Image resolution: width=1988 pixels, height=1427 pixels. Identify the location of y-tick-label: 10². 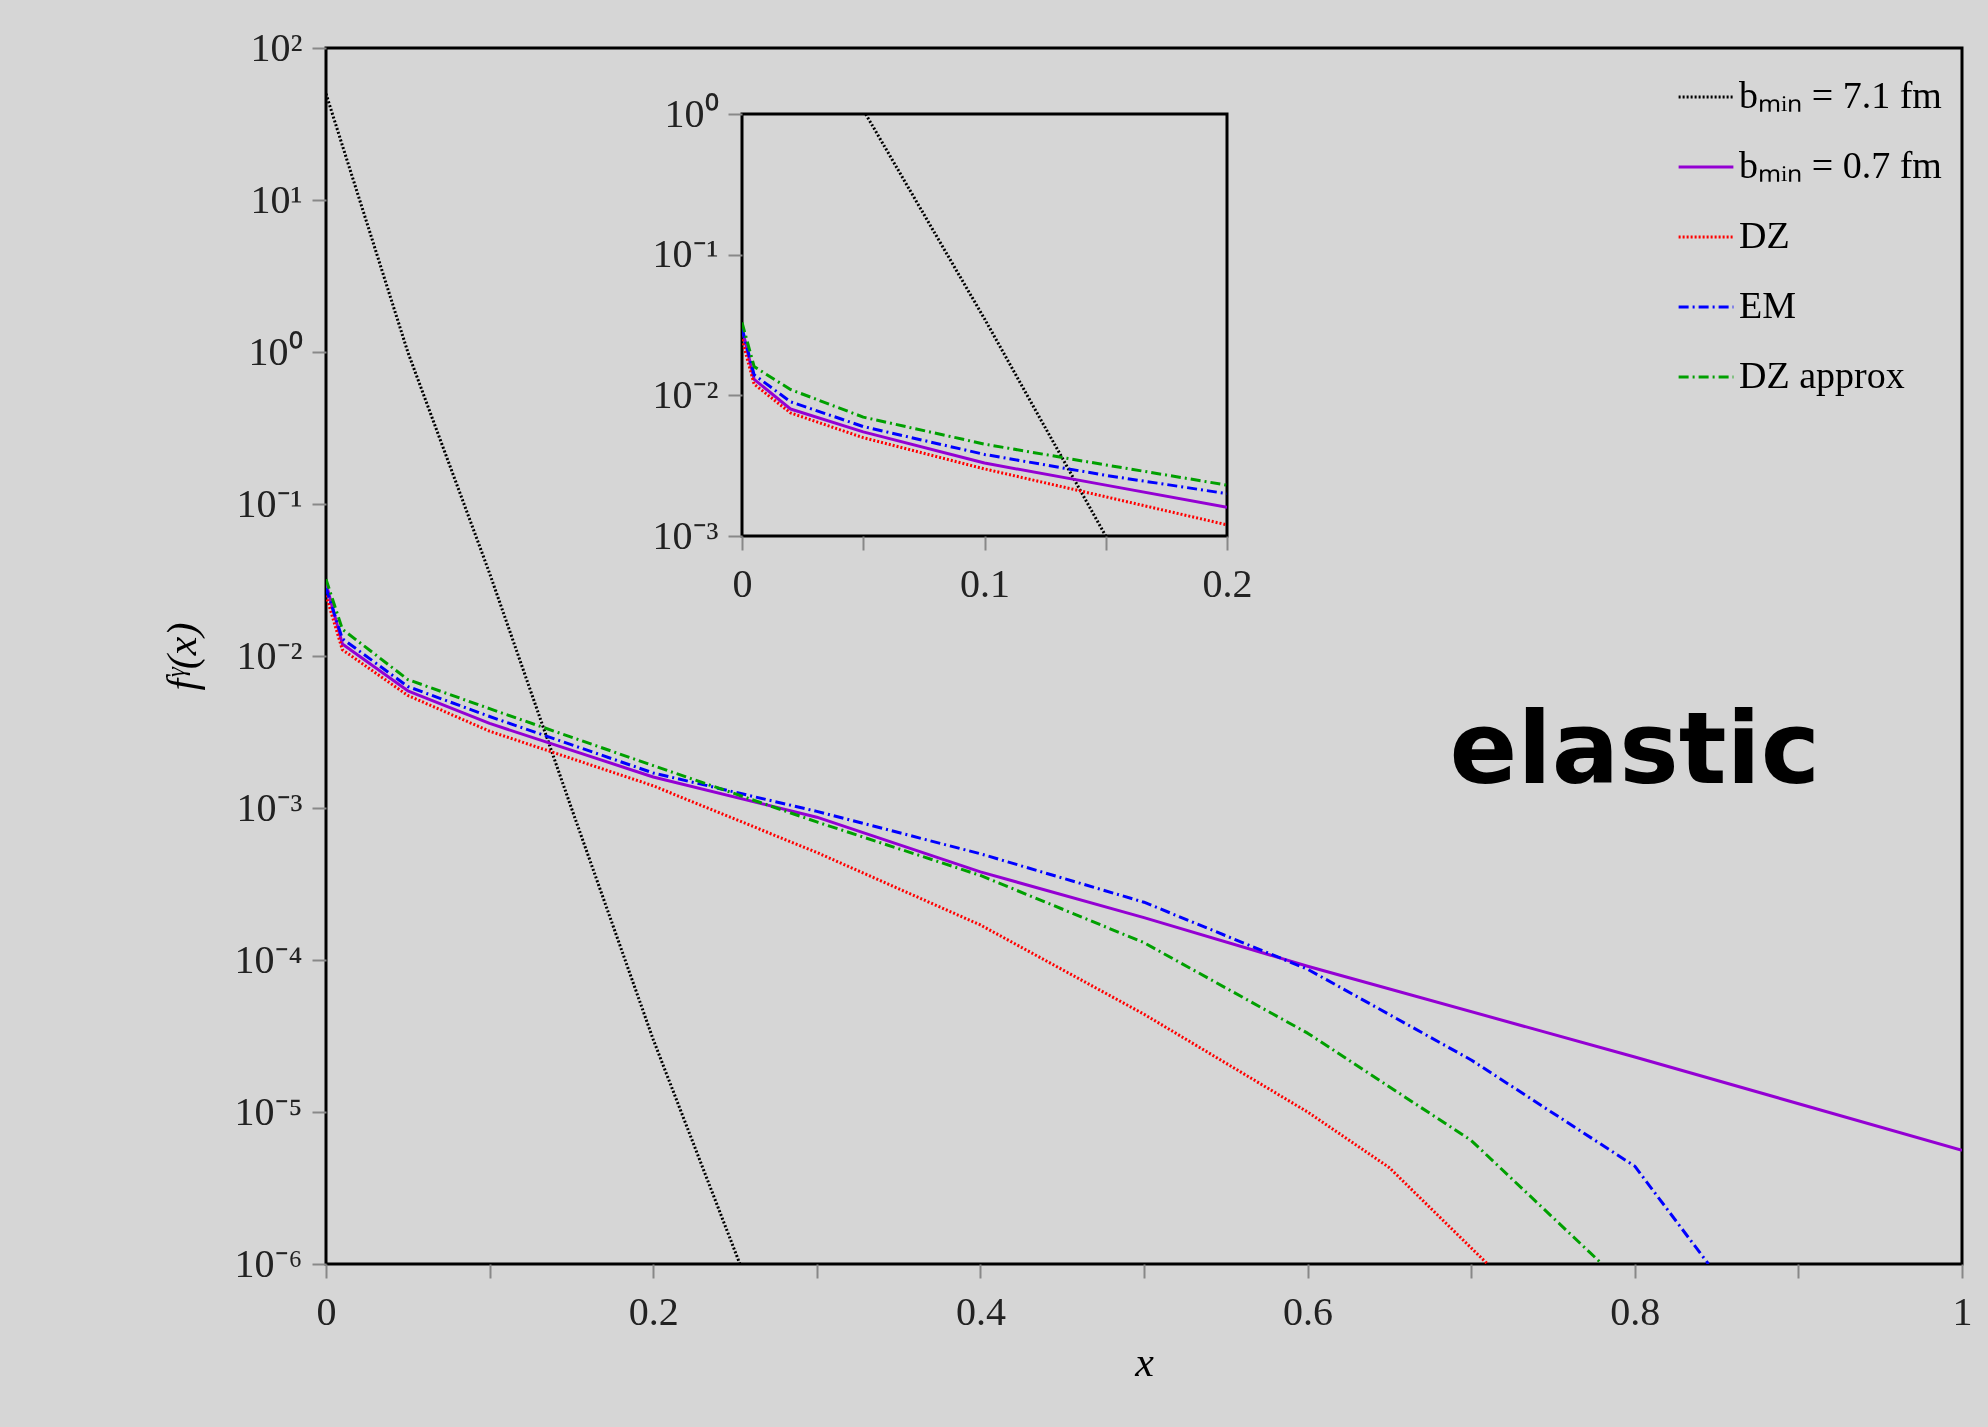
(276, 47).